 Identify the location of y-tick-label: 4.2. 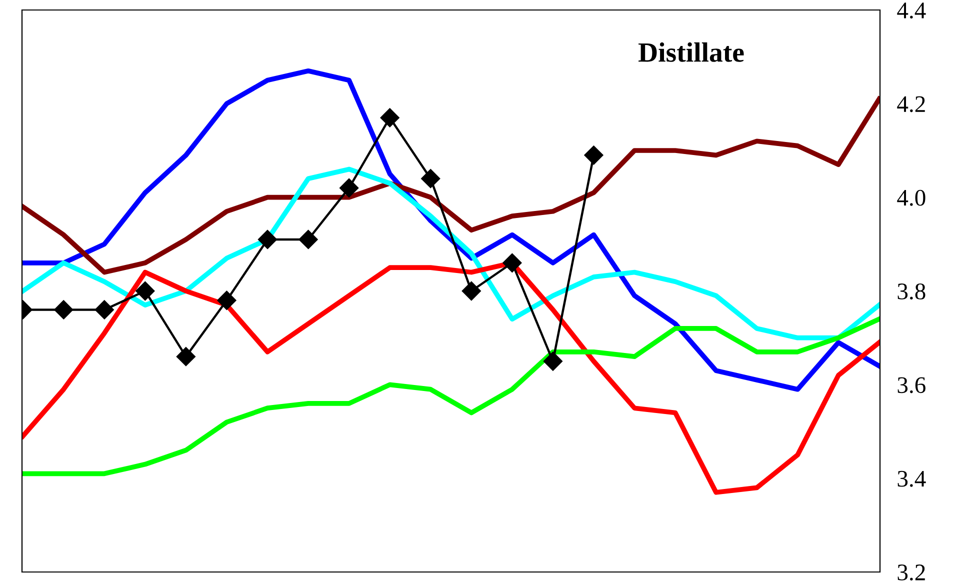
(911, 104).